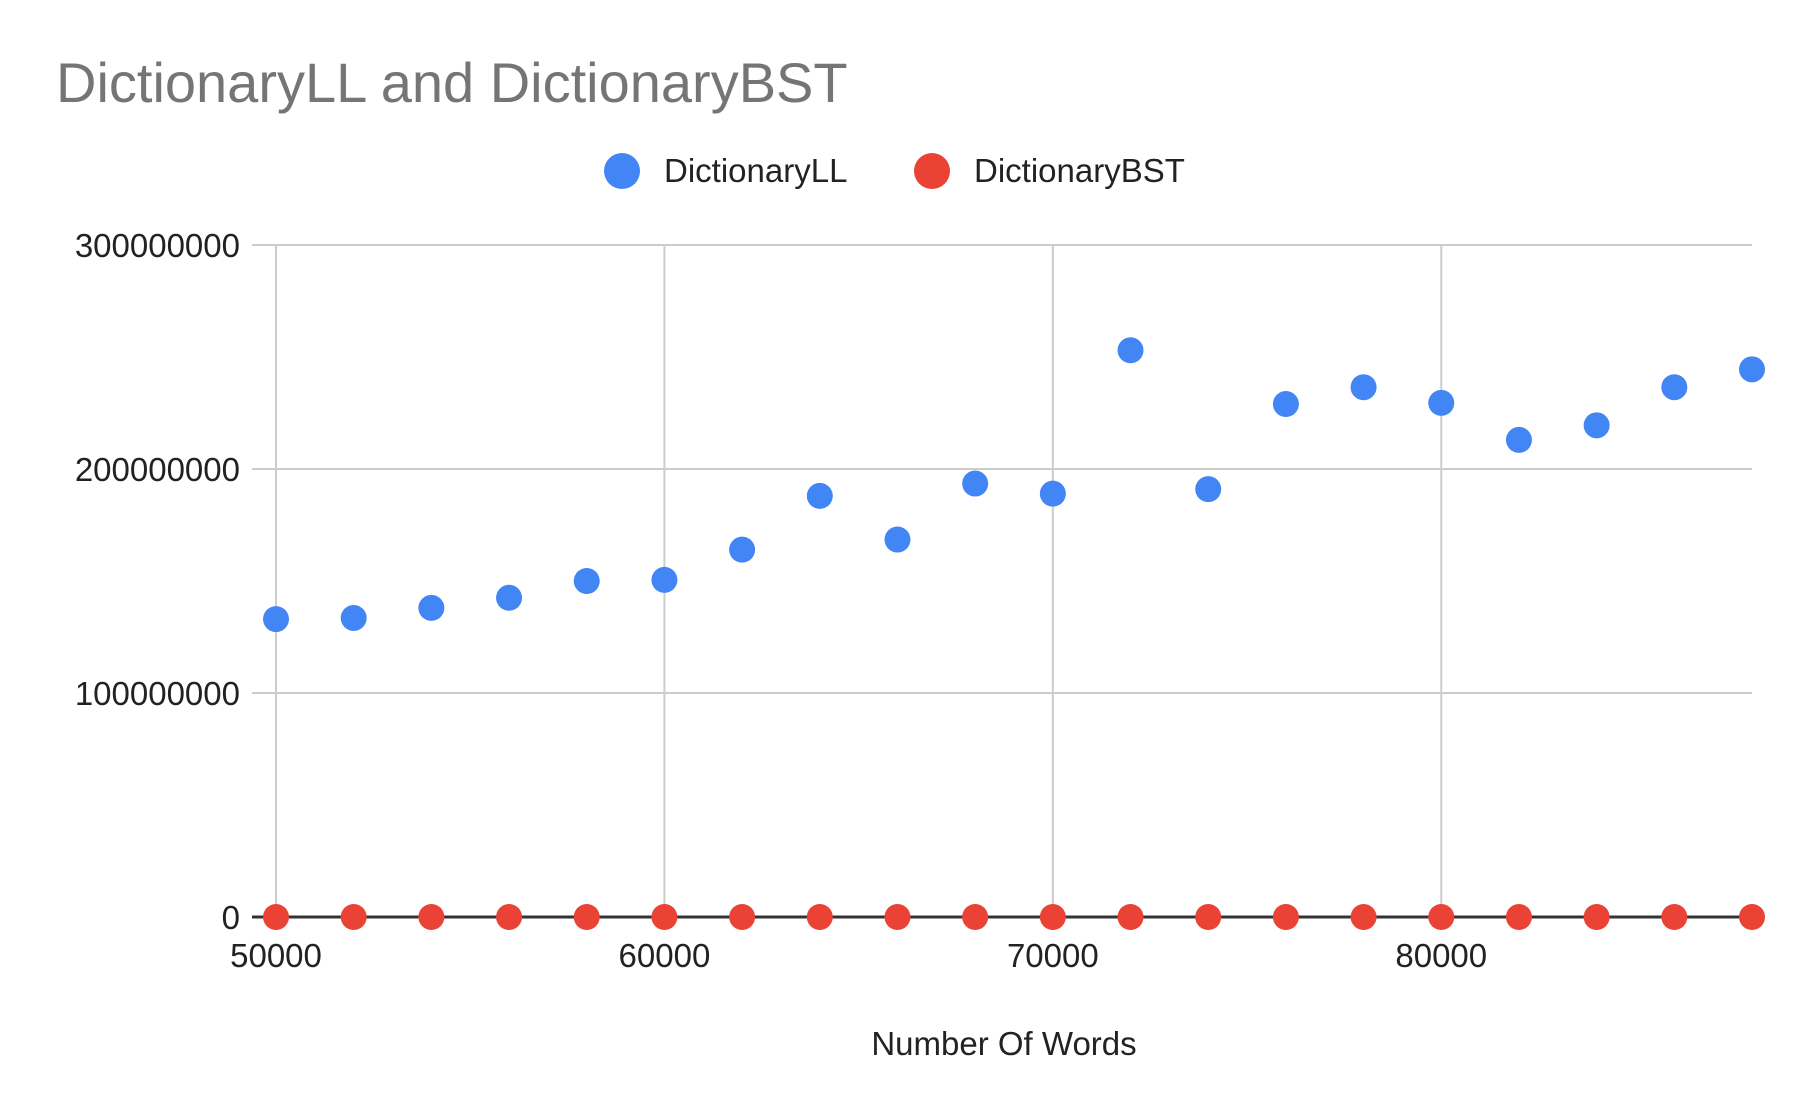  What do you see at coordinates (932, 171) in the screenshot?
I see `legend-marker-dictionarybst` at bounding box center [932, 171].